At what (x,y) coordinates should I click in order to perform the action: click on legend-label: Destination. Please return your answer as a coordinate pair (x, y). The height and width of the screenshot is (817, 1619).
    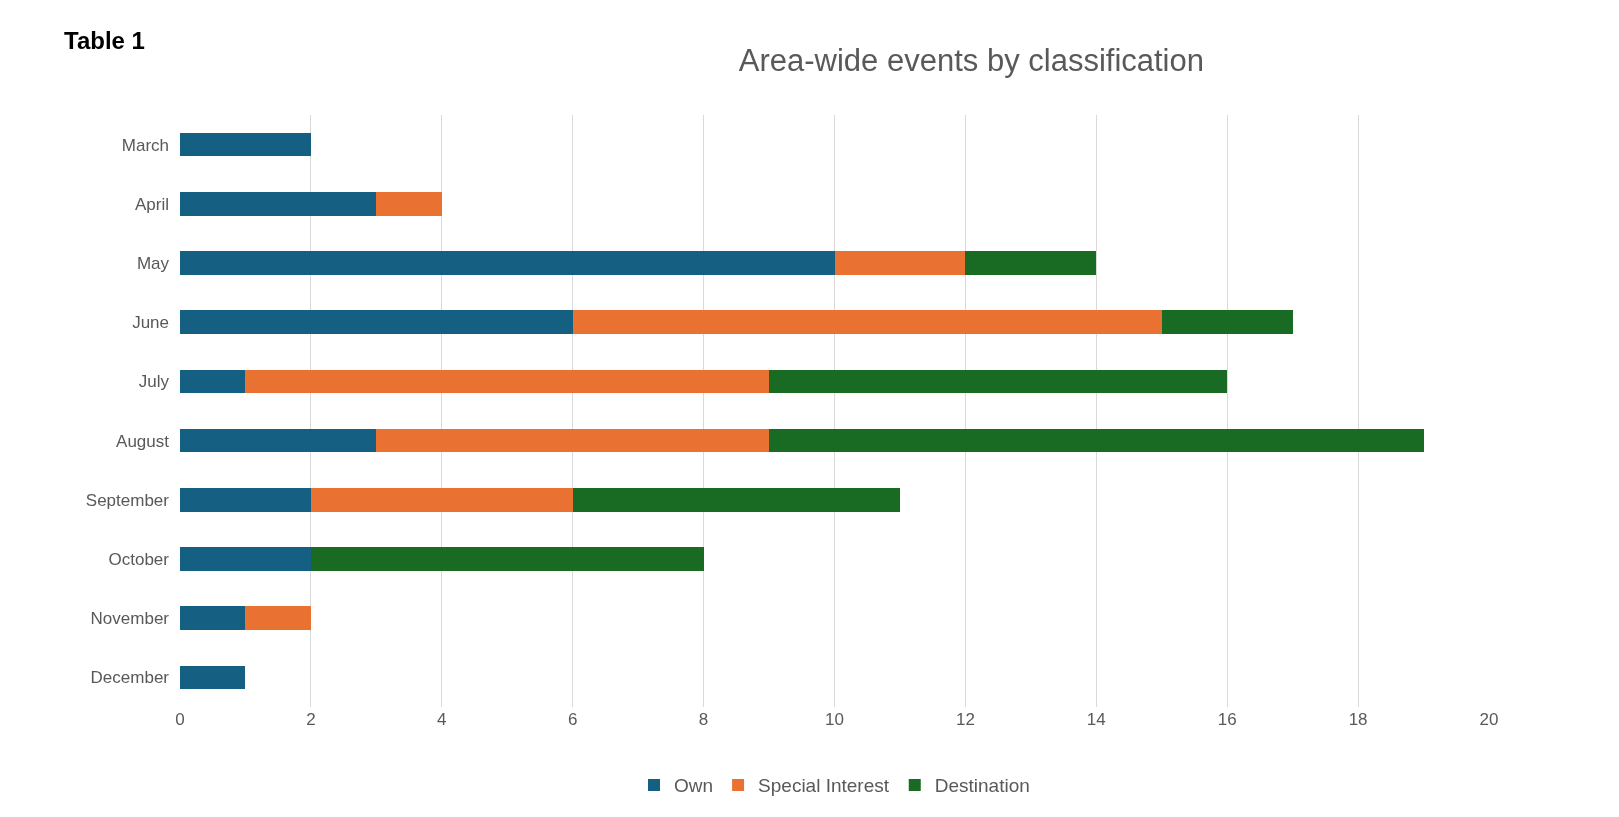
    Looking at the image, I should click on (982, 786).